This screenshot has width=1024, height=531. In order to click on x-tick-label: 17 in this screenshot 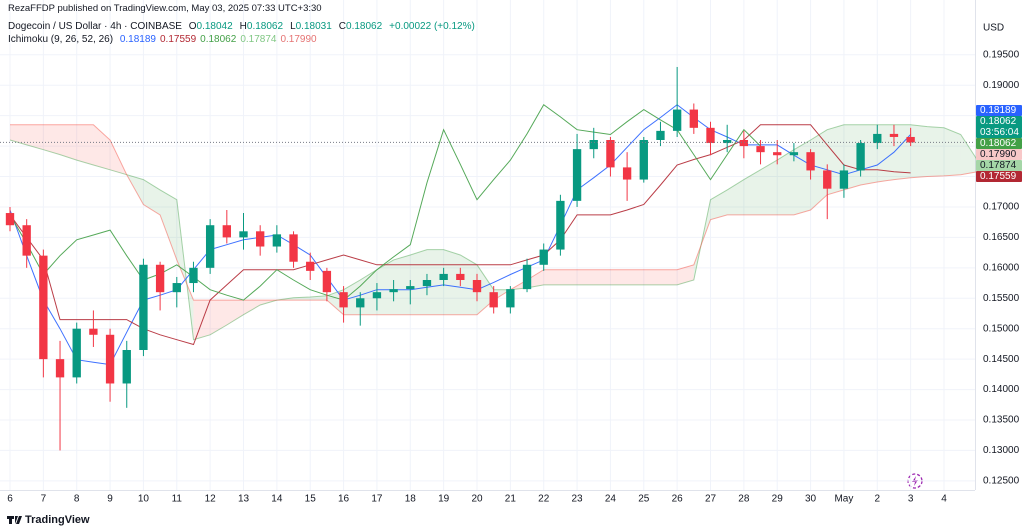, I will do `click(377, 499)`.